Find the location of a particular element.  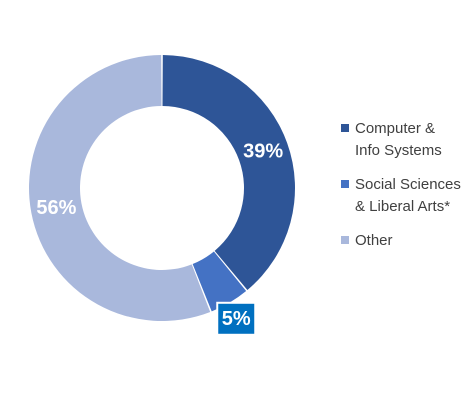

legend-label-0: Computer & Info Systems is located at coordinates (398, 139).